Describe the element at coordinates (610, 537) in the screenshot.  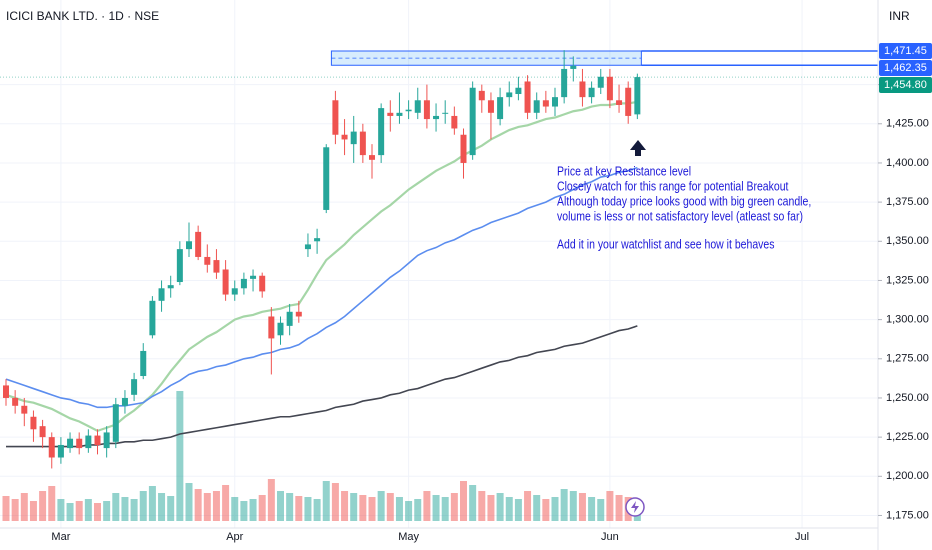
I see `x-tick-label: Jun` at that location.